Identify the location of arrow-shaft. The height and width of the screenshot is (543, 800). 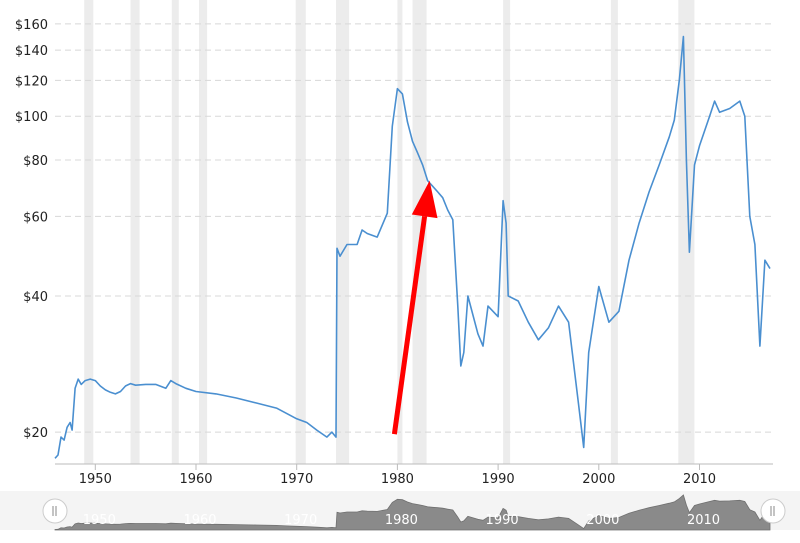
(409, 325).